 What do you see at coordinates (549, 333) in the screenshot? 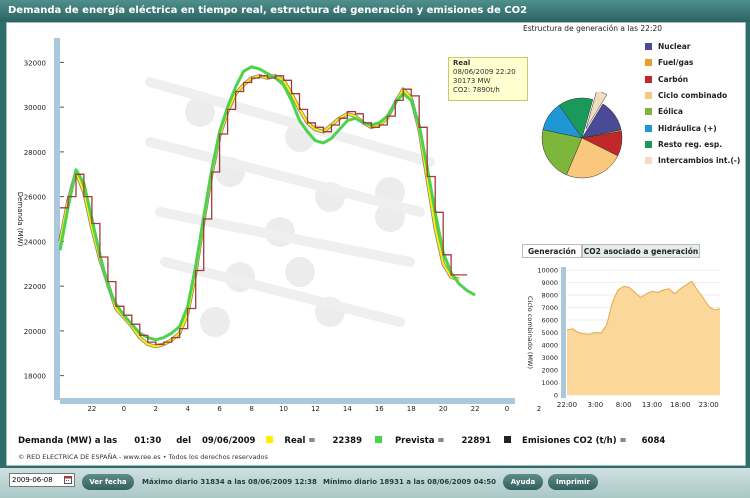
I see `small-y-tick-label: 5000` at bounding box center [549, 333].